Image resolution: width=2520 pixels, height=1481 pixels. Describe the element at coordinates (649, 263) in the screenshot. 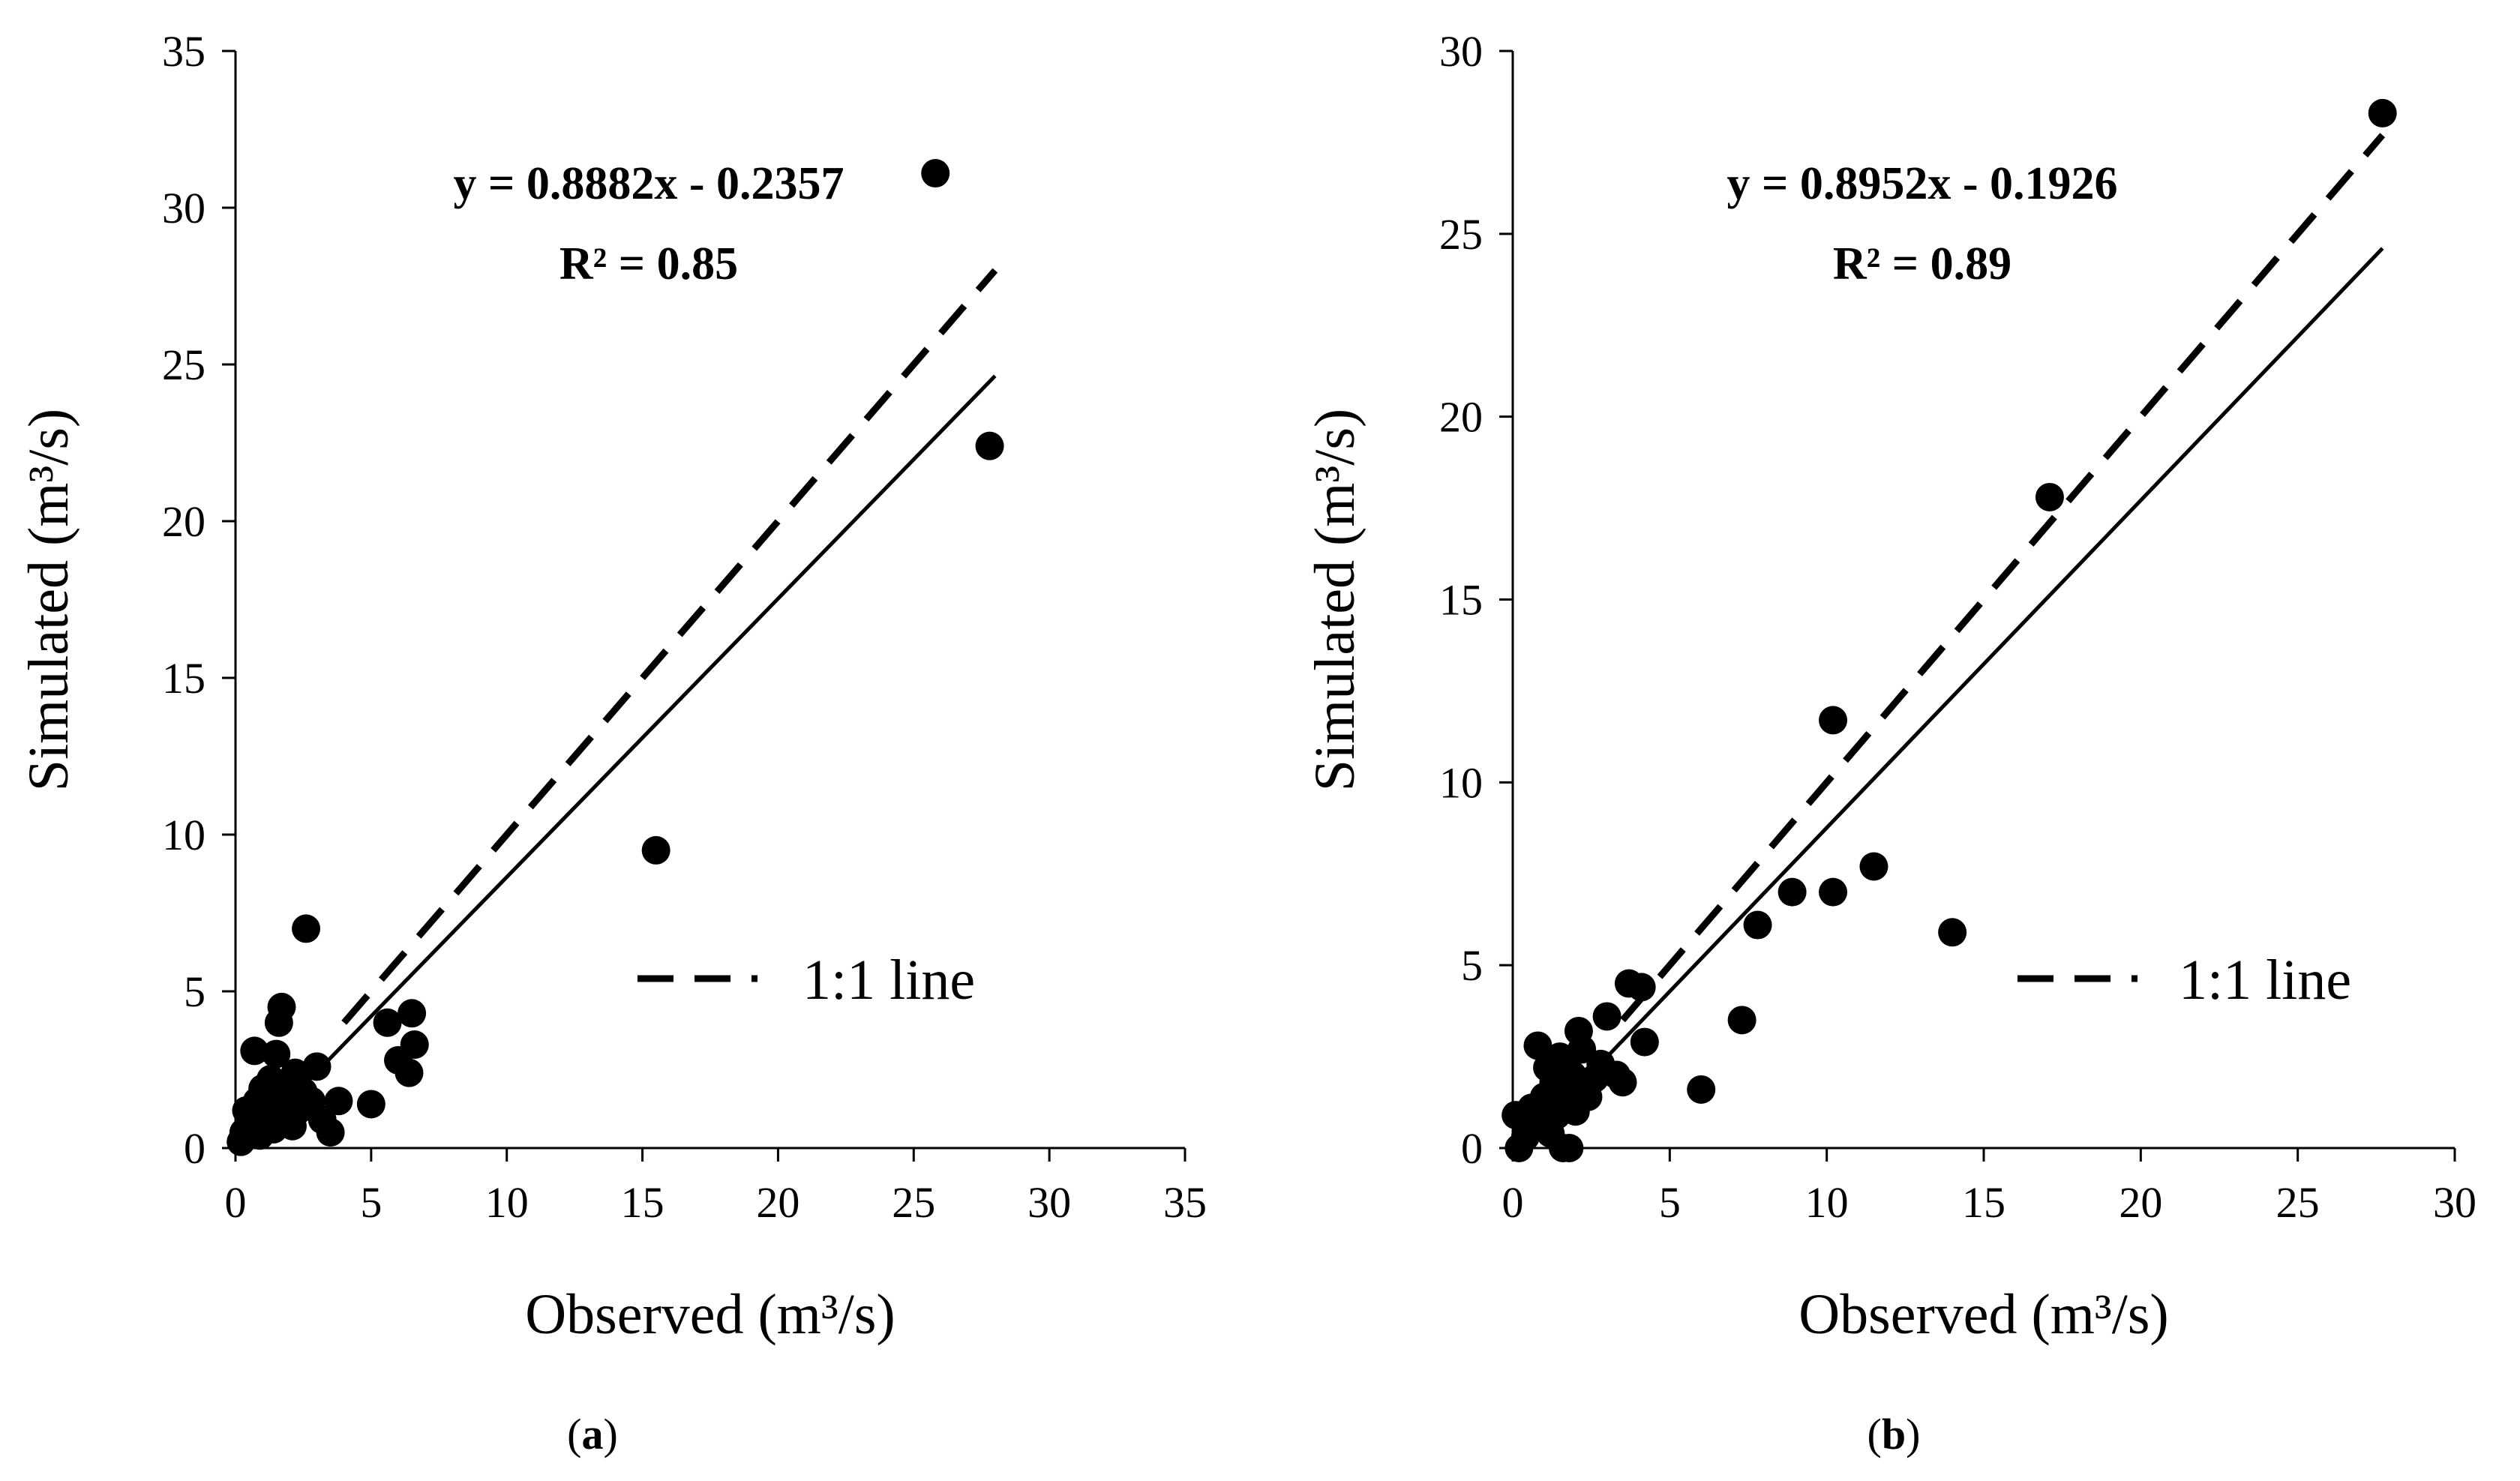

I see `r-squared: R² = 0.85` at that location.